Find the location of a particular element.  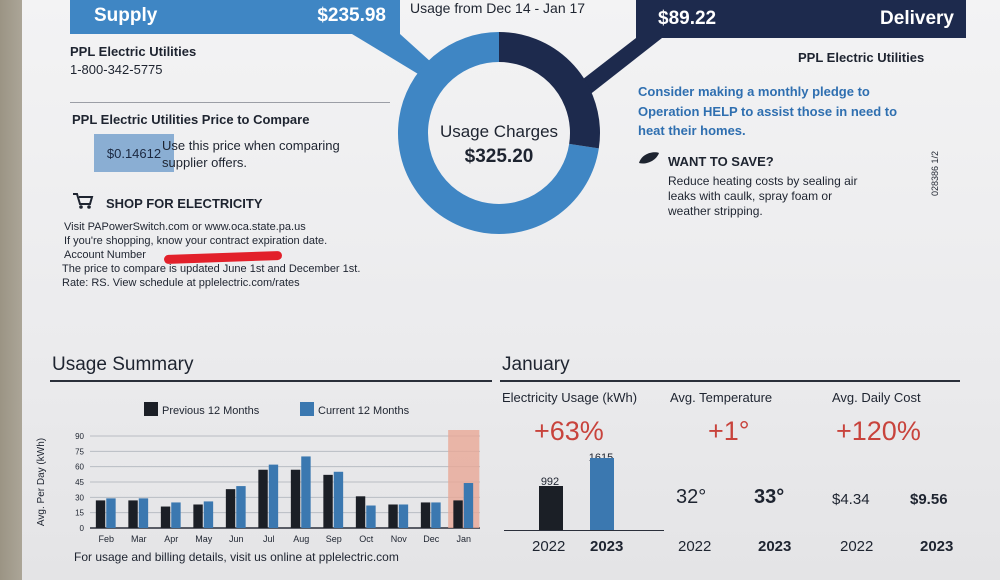

bar-aug-previous is located at coordinates (295, 498).